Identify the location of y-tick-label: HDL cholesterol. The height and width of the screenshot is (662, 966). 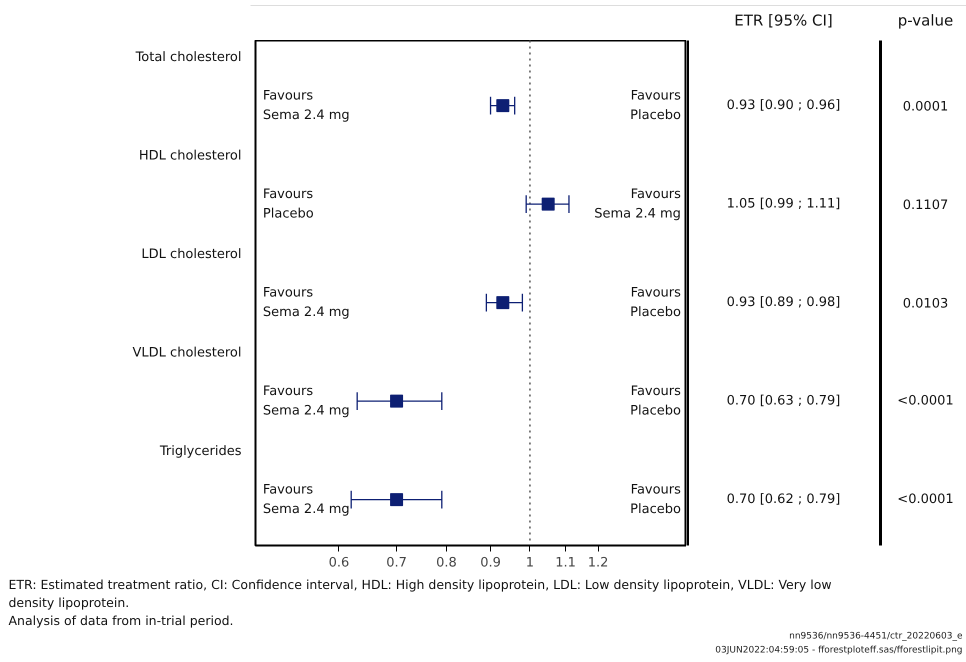
(190, 156).